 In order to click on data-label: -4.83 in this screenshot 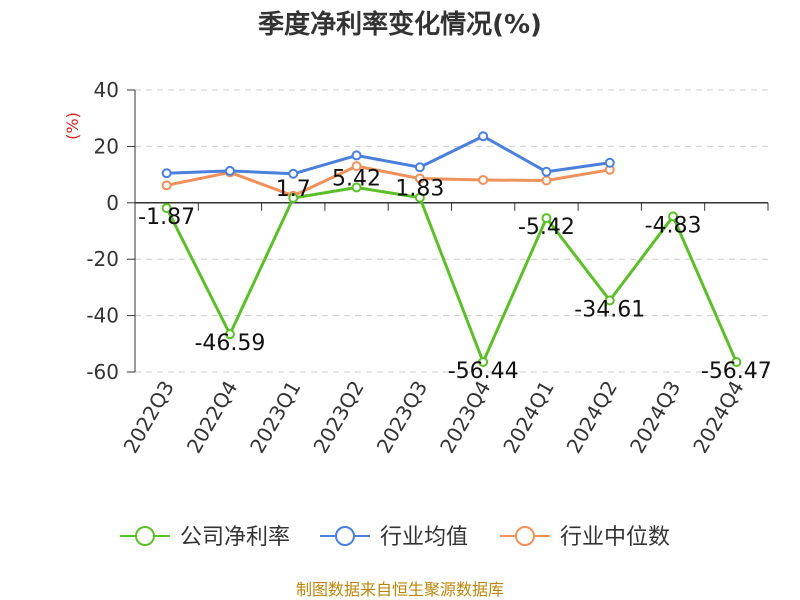, I will do `click(673, 225)`.